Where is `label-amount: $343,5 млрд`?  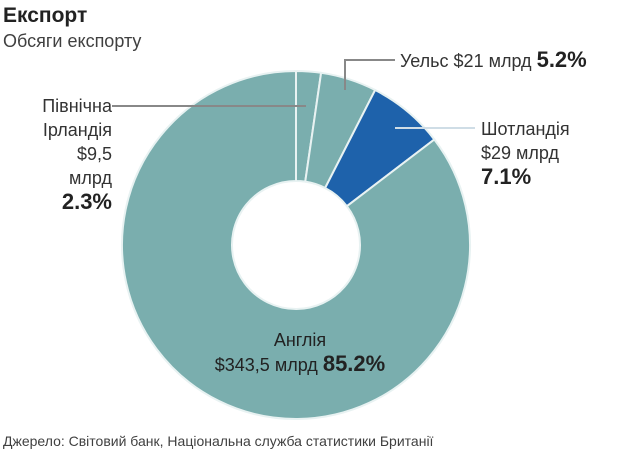
label-amount: $343,5 млрд is located at coordinates (266, 365).